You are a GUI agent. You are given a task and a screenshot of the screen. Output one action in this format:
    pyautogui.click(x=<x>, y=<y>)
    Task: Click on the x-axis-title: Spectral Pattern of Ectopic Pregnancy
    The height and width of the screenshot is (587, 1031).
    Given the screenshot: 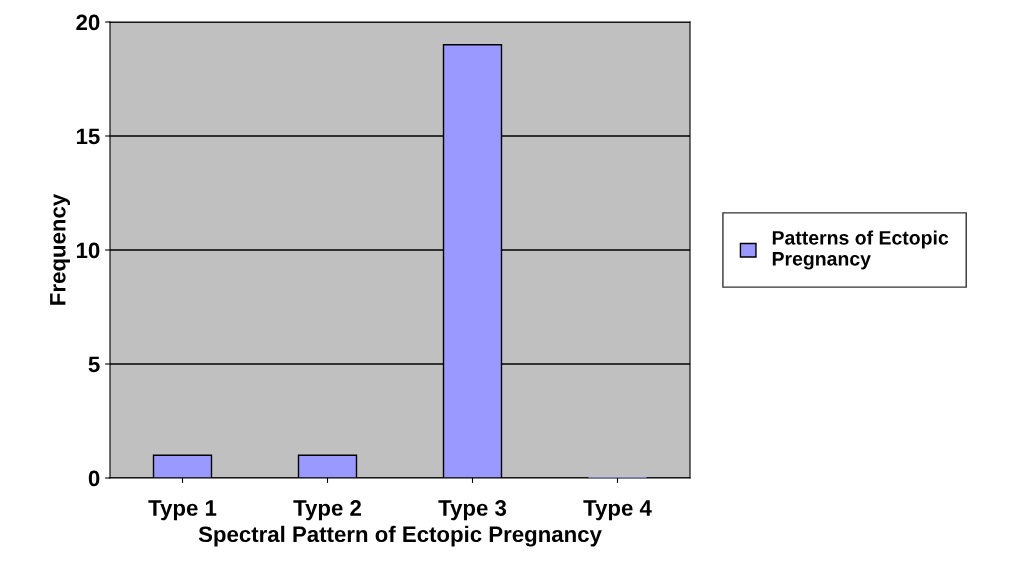 What is the action you would take?
    pyautogui.click(x=400, y=536)
    